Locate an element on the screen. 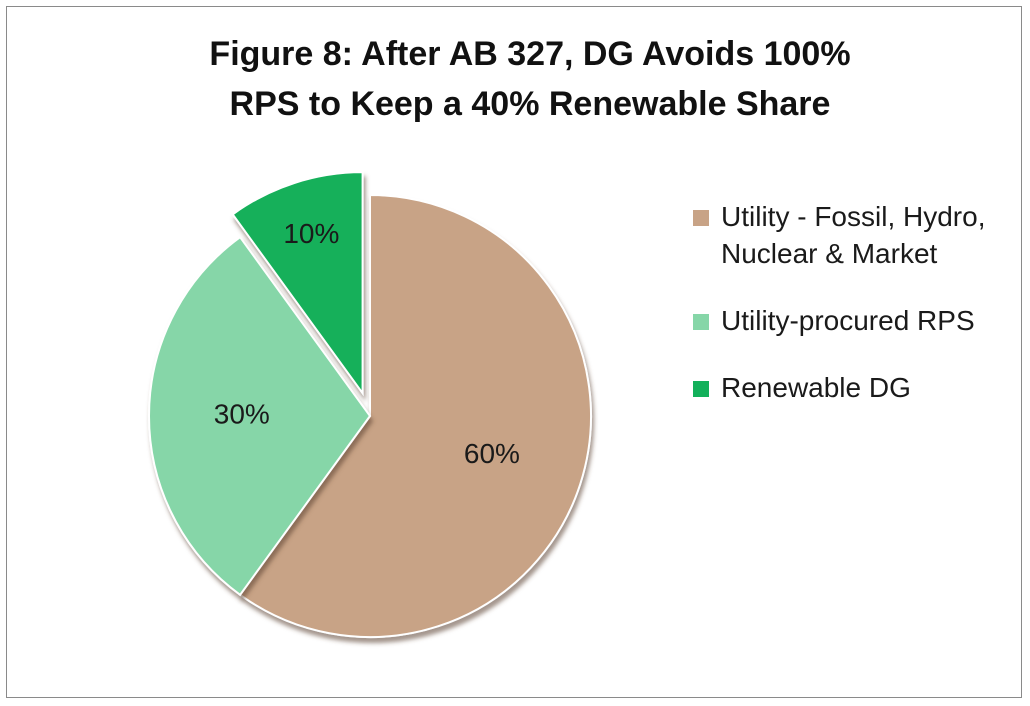  legend-label: Utility-procured RPS is located at coordinates (848, 320).